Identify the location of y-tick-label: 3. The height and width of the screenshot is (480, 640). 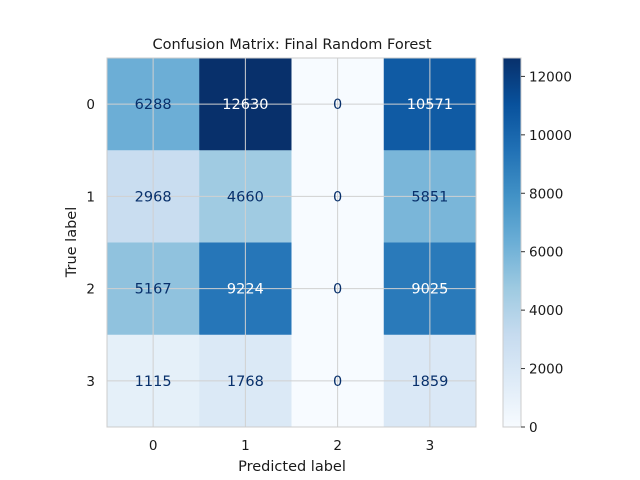
(90, 382).